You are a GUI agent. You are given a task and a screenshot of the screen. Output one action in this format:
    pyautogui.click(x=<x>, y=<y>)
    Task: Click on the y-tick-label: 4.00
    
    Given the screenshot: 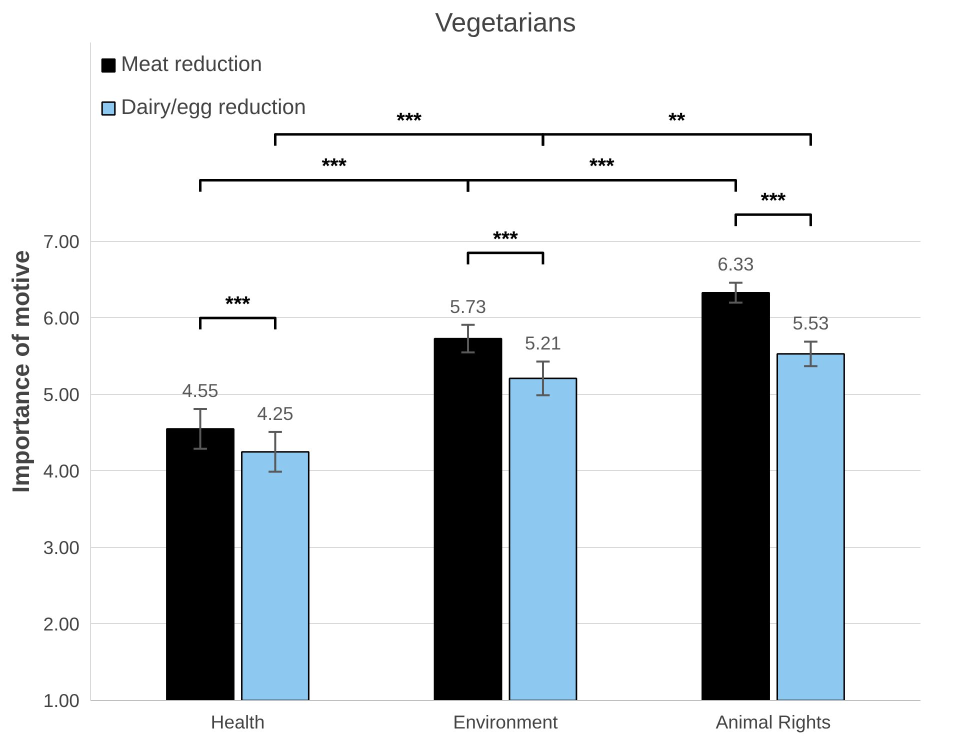 What is the action you would take?
    pyautogui.click(x=61, y=471)
    